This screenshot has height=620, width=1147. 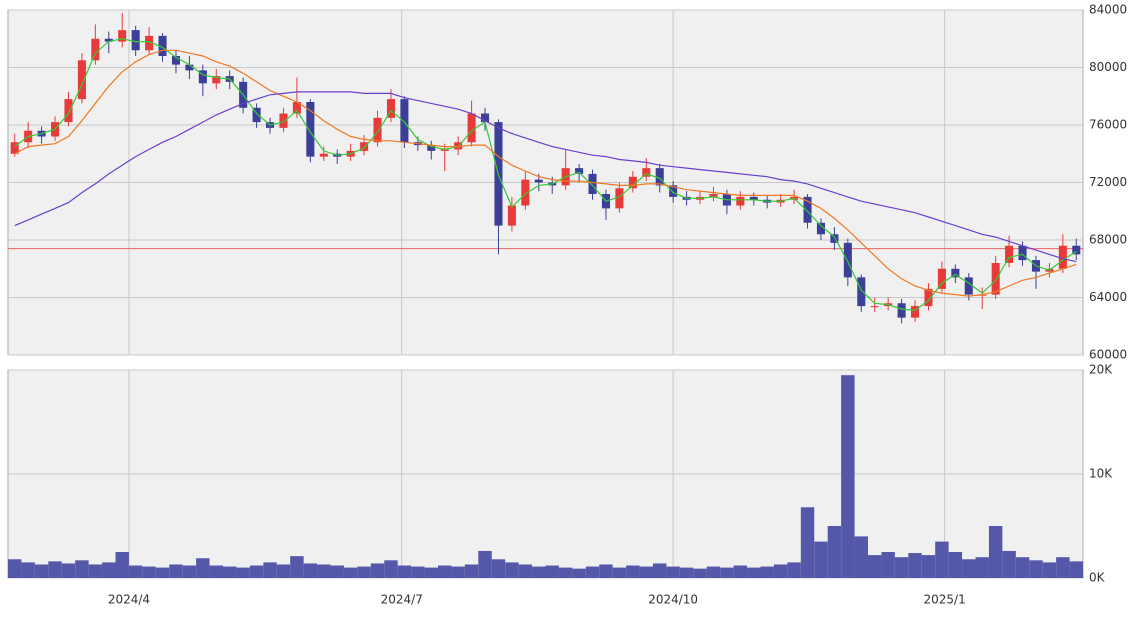 What do you see at coordinates (1108, 125) in the screenshot?
I see `y-tick-label: 76000` at bounding box center [1108, 125].